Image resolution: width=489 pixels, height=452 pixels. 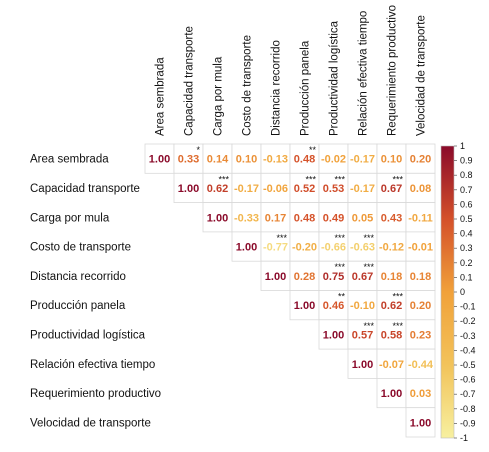 I want to click on correlation-value: -0.66, so click(x=333, y=248).